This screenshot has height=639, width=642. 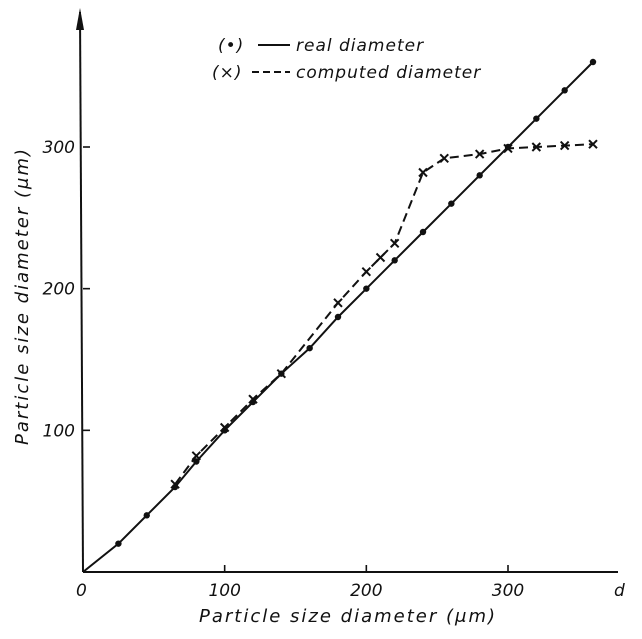 What do you see at coordinates (360, 46) in the screenshot?
I see `legend-label-real: real diameter` at bounding box center [360, 46].